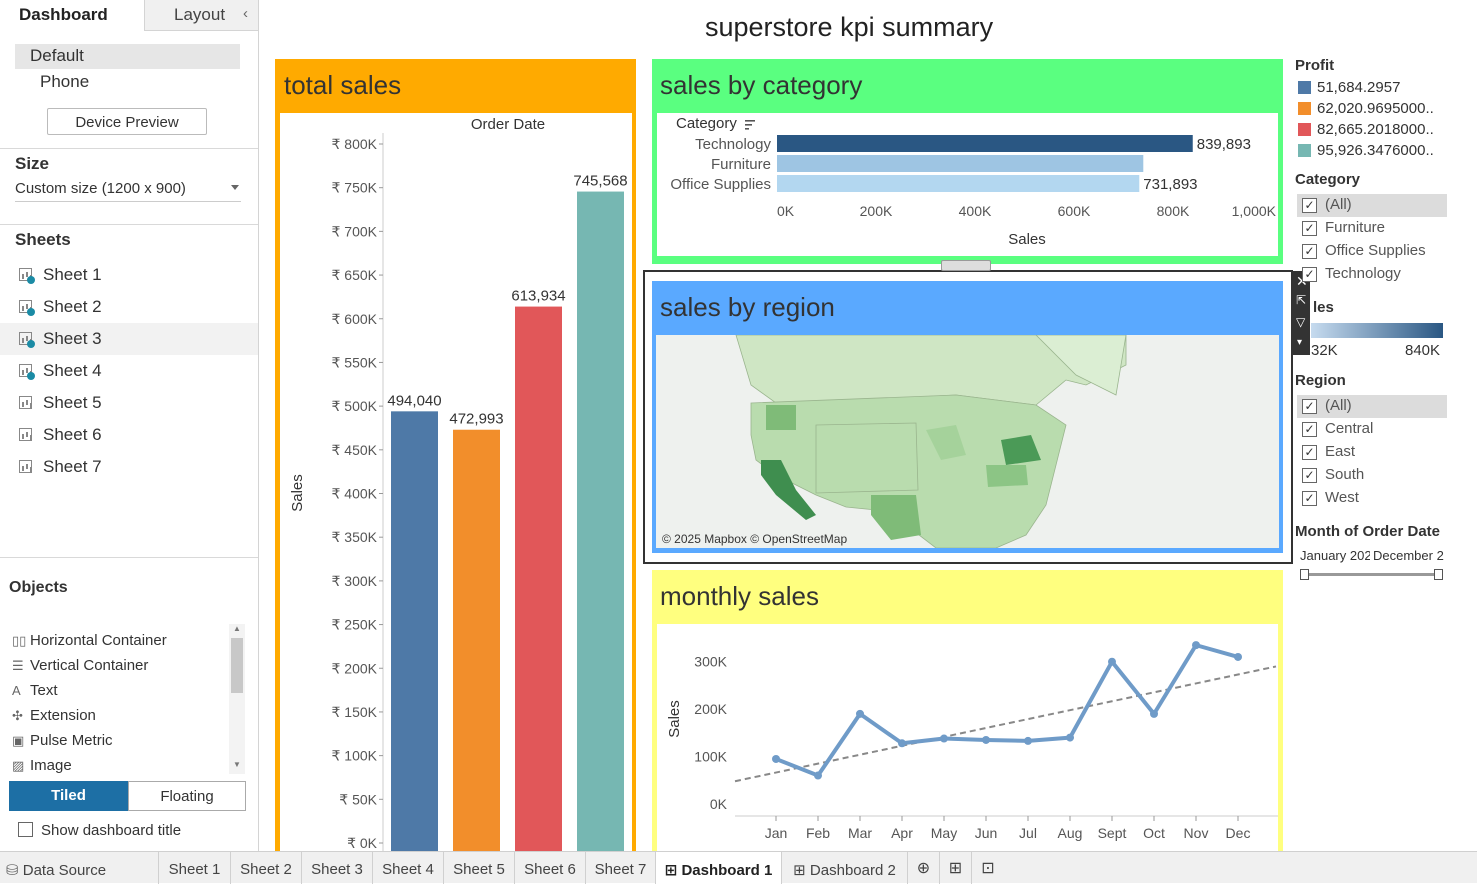 This screenshot has width=1477, height=884. Describe the element at coordinates (201, 15) in the screenshot. I see `tab-layout: Layout` at that location.